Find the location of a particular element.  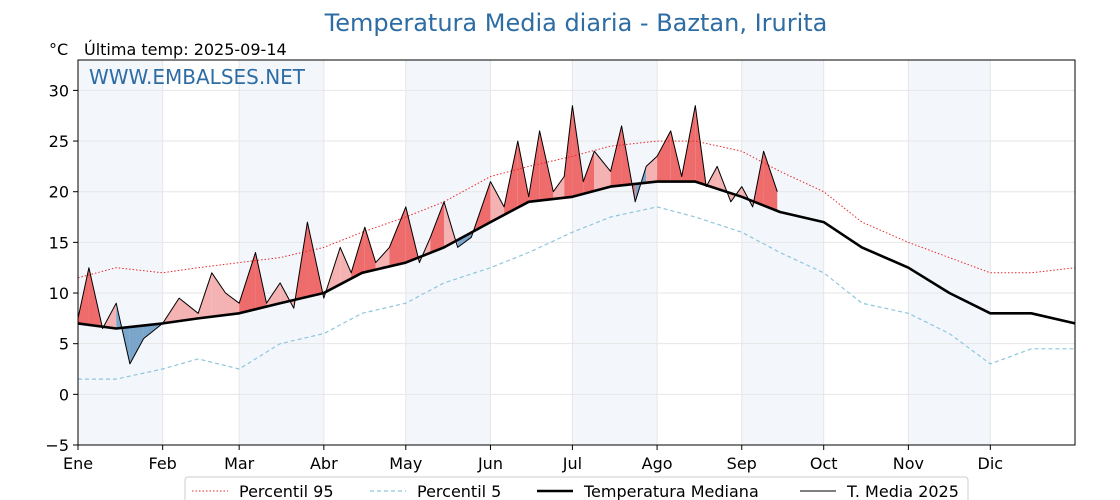

x-tick-label: Sep is located at coordinates (742, 463).